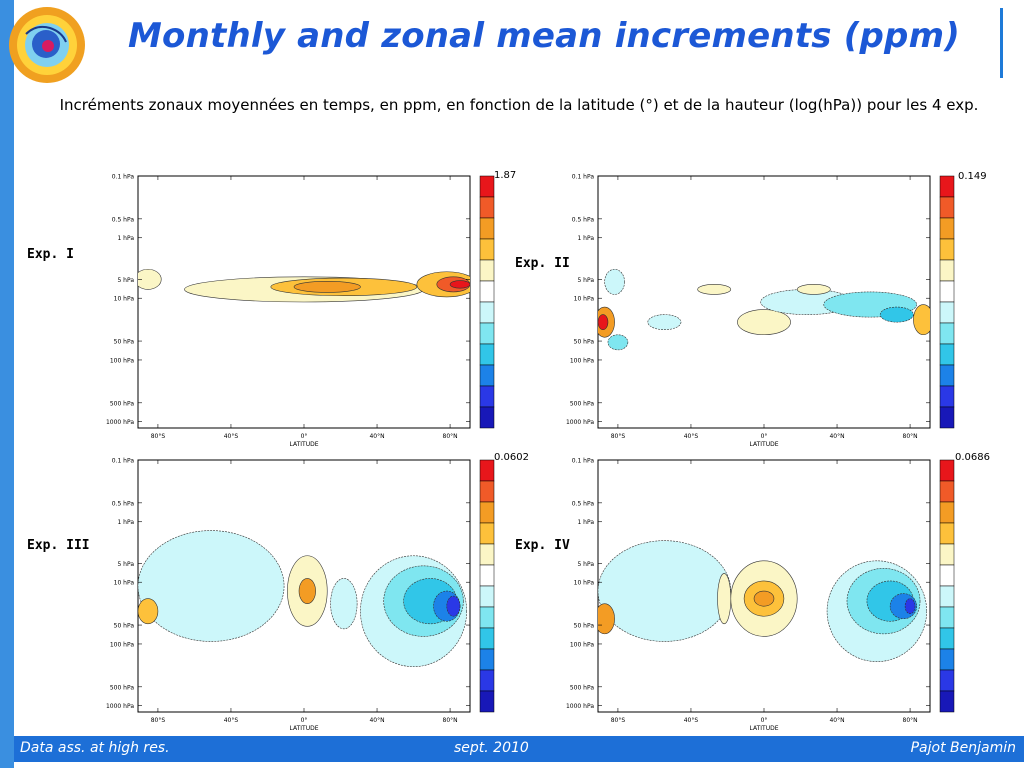 The height and width of the screenshot is (768, 1024). What do you see at coordinates (50, 254) in the screenshot?
I see `panel-label-exp-1: Exp. I` at bounding box center [50, 254].